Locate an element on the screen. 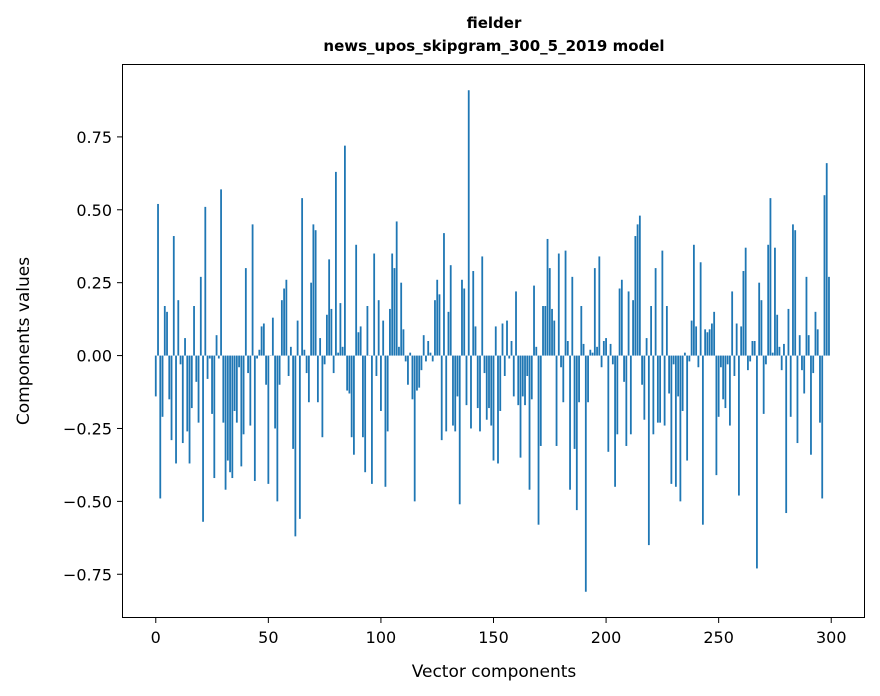 This screenshot has width=880, height=696. x-tick-label: 100 is located at coordinates (381, 637).